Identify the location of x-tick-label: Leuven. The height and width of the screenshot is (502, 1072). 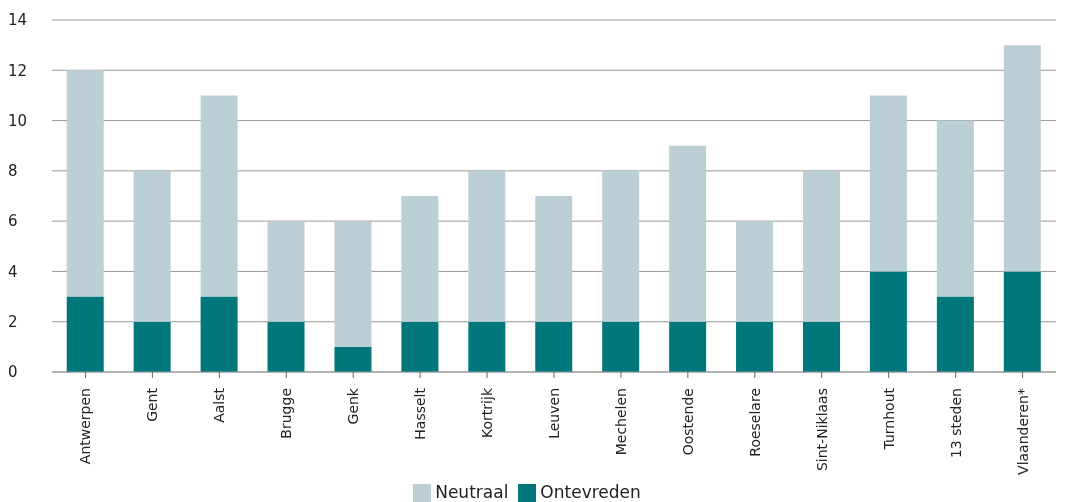
(554, 413).